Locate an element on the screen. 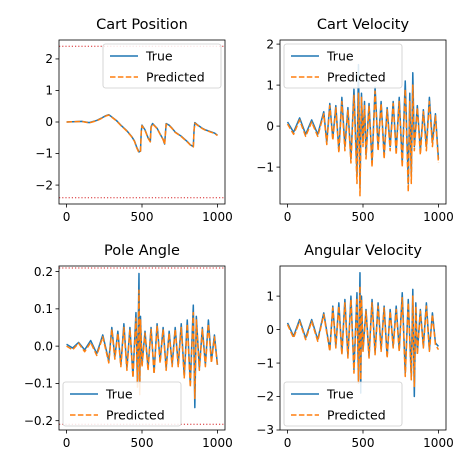  chart-title: Cart Velocity is located at coordinates (363, 25).